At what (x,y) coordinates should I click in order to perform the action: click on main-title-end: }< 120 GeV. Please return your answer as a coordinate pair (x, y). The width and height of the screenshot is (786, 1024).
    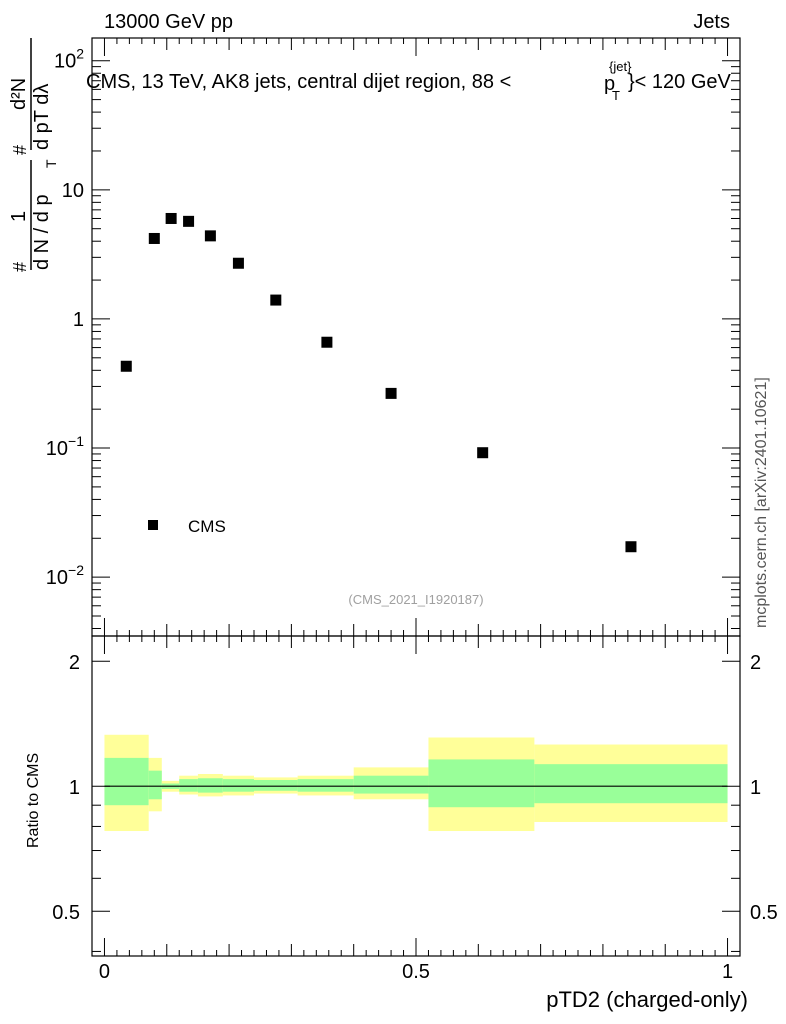
    Looking at the image, I should click on (680, 82).